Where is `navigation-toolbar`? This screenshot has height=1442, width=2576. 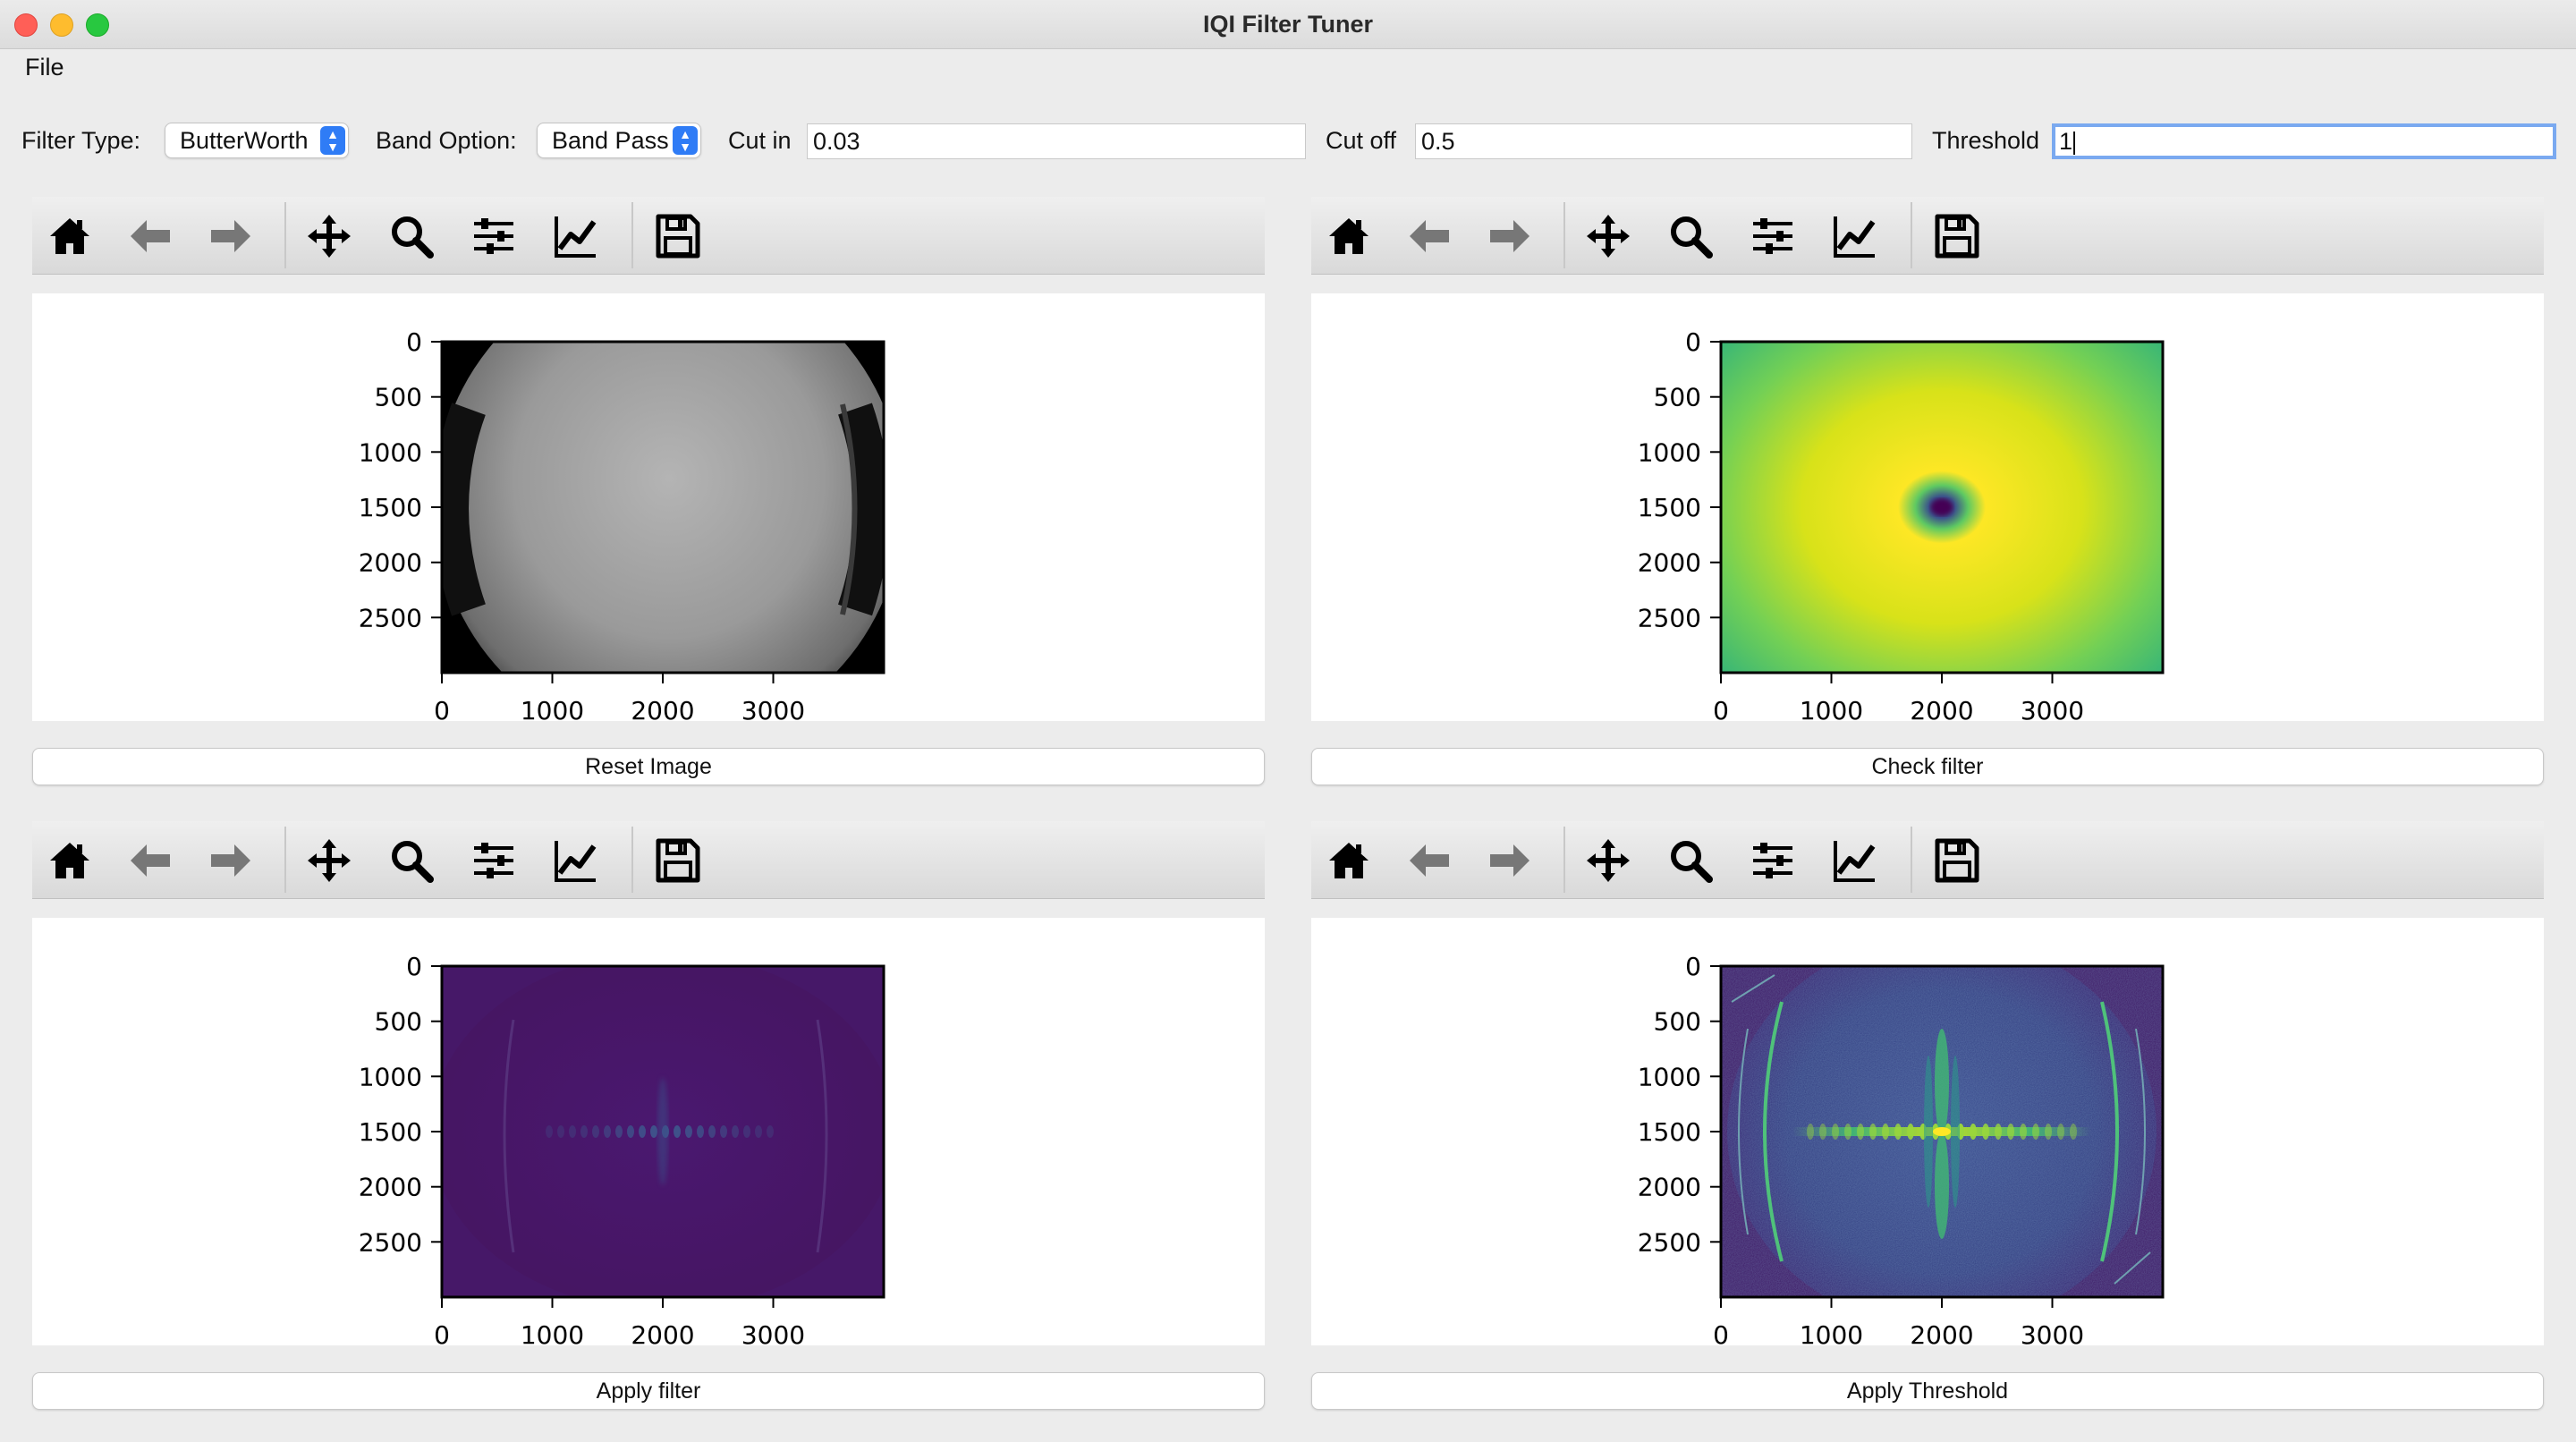
navigation-toolbar is located at coordinates (1927, 860).